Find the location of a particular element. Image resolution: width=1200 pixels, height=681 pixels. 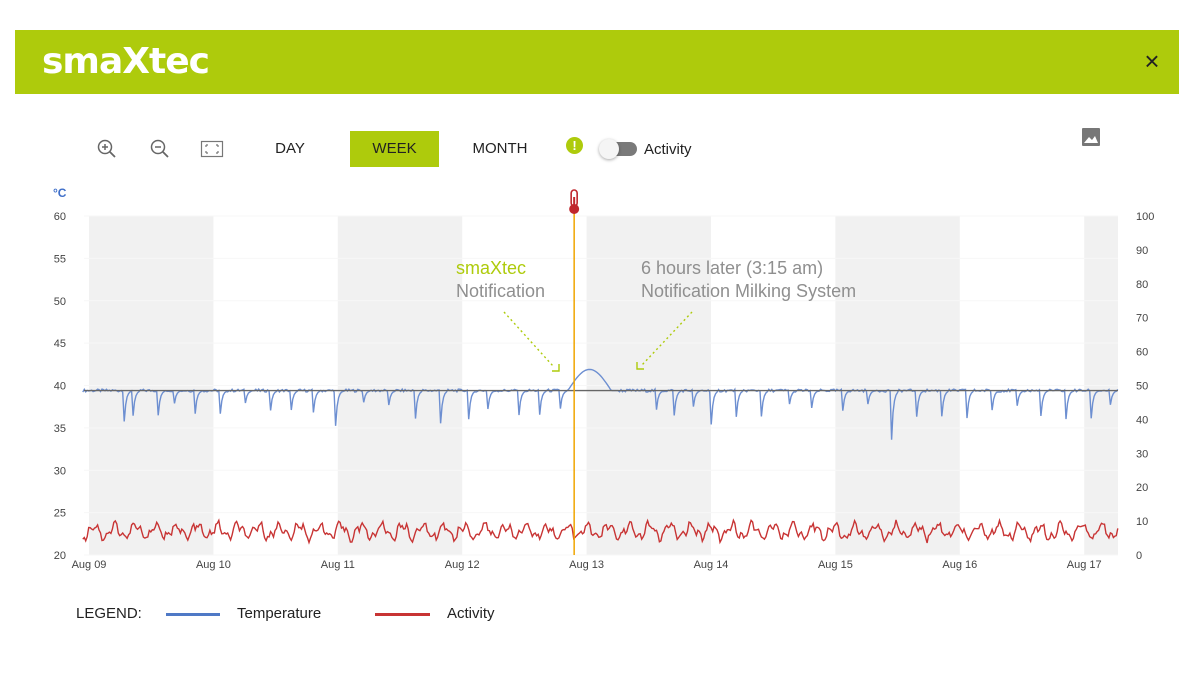

notification-2-pointer-head is located at coordinates (640, 366).